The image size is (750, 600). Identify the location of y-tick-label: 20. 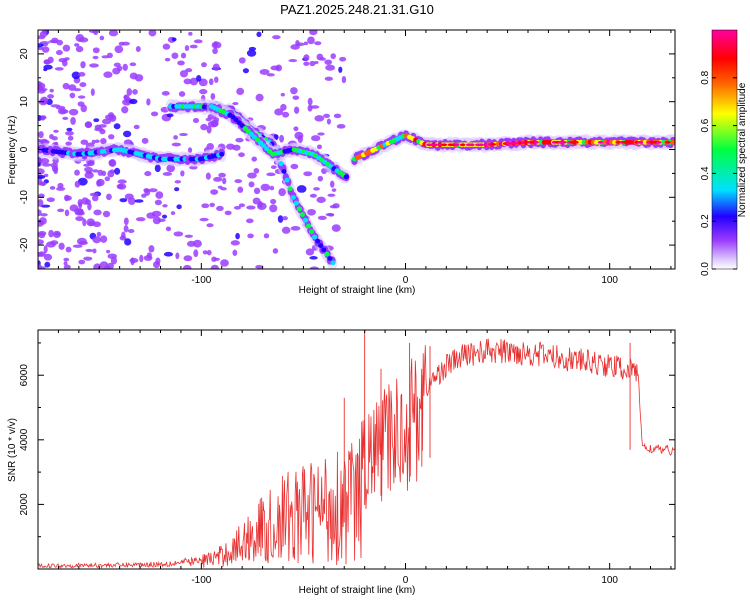
(24, 54).